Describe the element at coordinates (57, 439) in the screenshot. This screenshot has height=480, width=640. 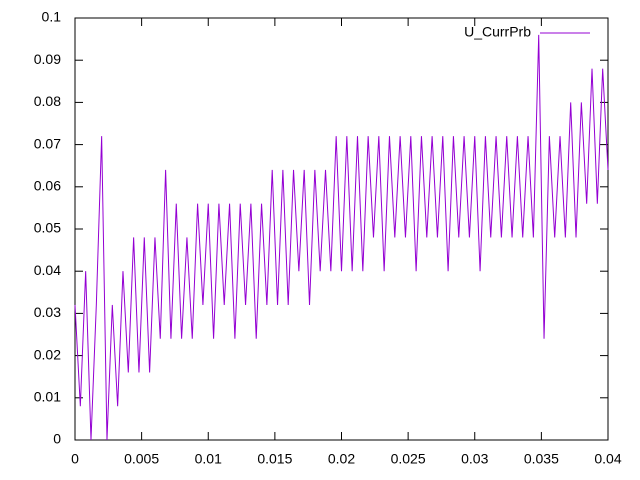
I see `y-tick-label: 0` at that location.